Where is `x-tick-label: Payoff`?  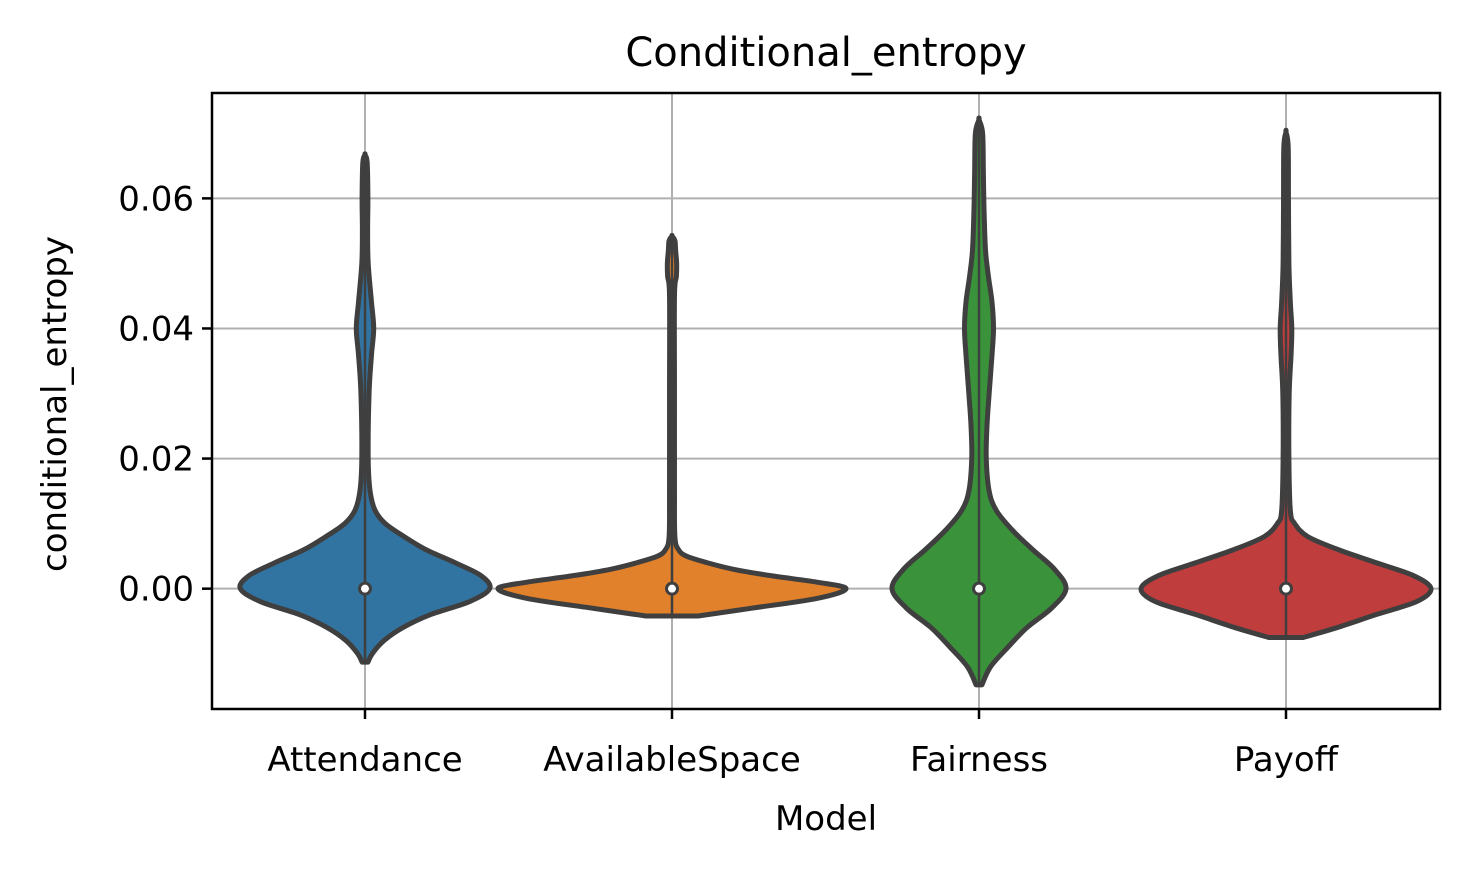
x-tick-label: Payoff is located at coordinates (1287, 760).